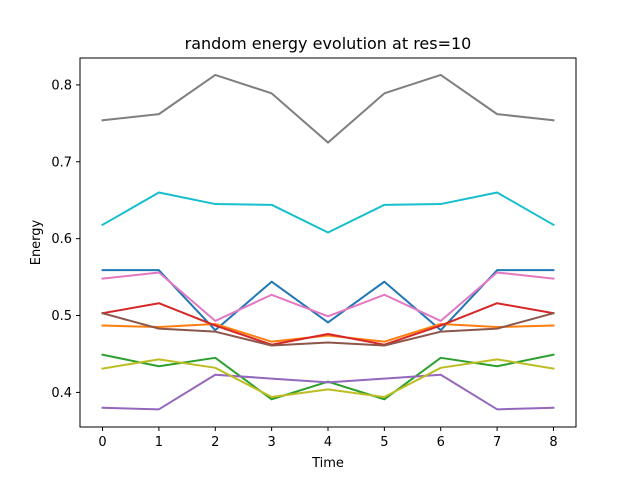 The width and height of the screenshot is (640, 480). Describe the element at coordinates (159, 442) in the screenshot. I see `x-tick-label: 1` at that location.